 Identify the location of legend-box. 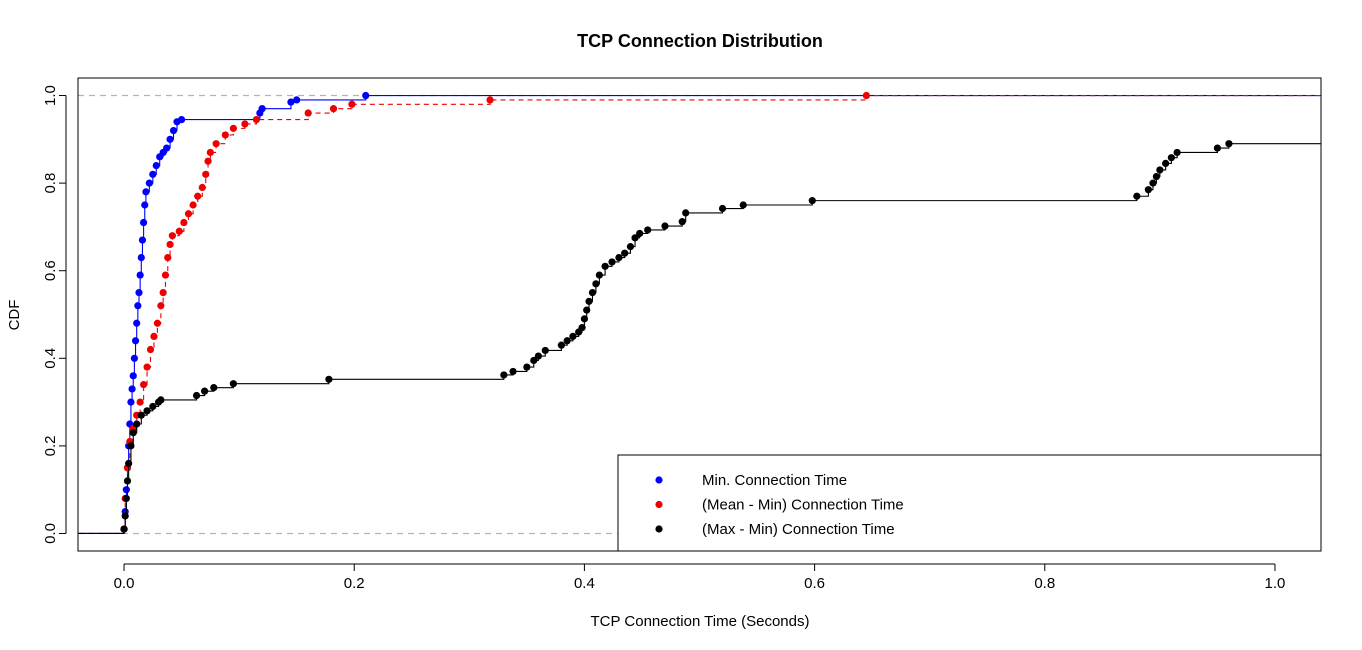
(969, 503).